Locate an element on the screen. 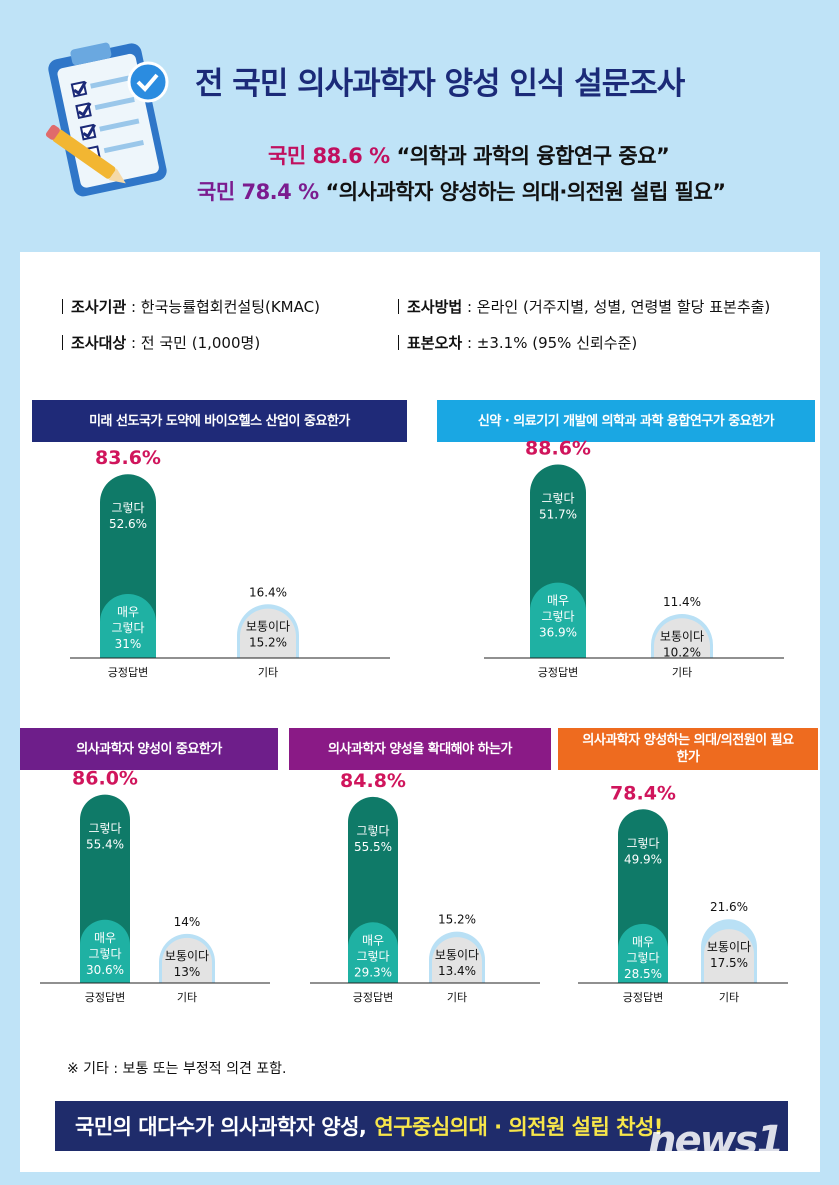  clipboard-checklist-icon is located at coordinates (107, 119).